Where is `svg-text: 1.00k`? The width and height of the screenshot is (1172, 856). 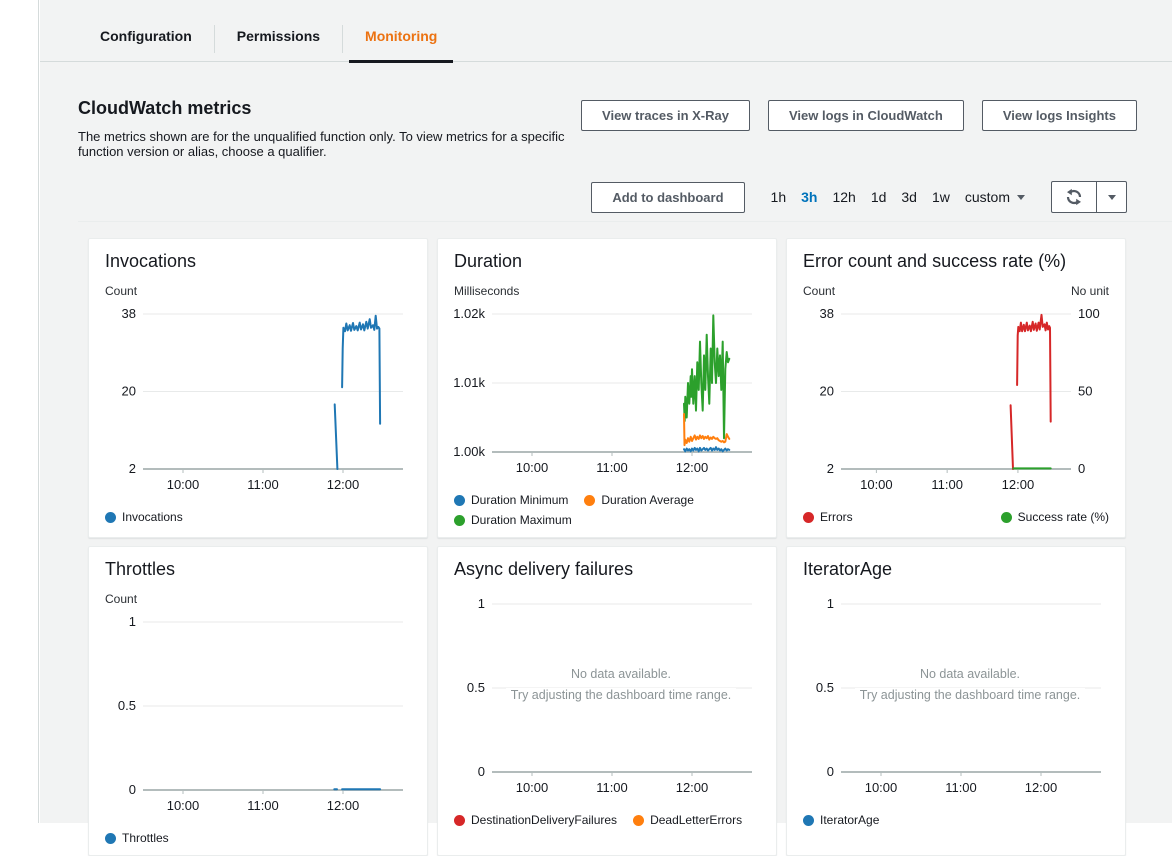 svg-text: 1.00k is located at coordinates (469, 451).